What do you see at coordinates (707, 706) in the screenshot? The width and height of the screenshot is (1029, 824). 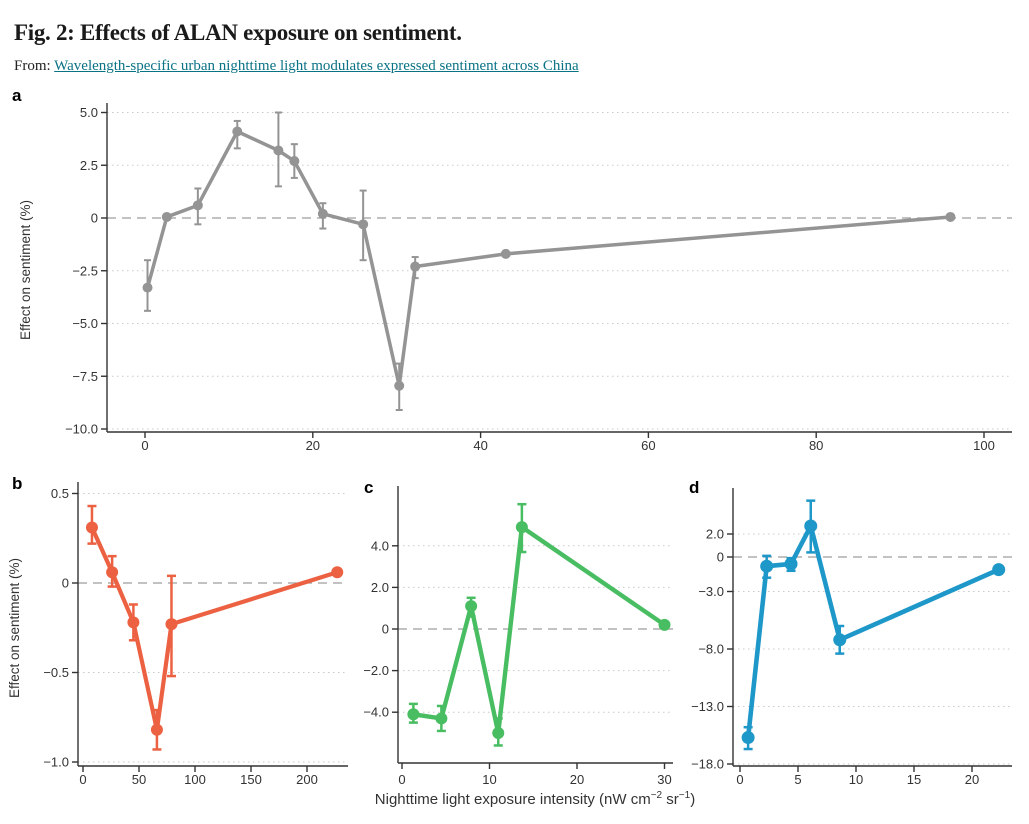 I see `y-tick-label: −13.0` at bounding box center [707, 706].